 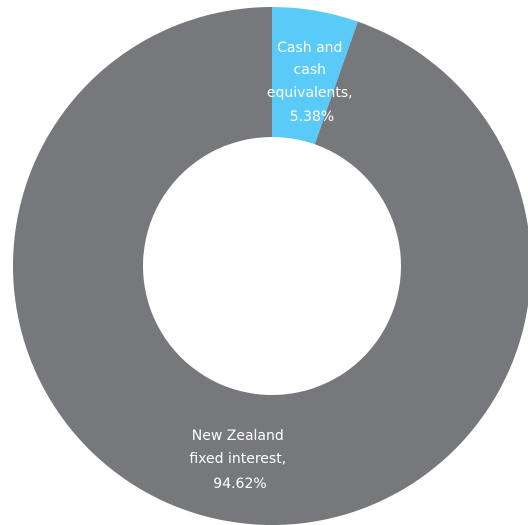 What do you see at coordinates (312, 82) in the screenshot?
I see `slice-label-cash: Cash and cash equivalents, 5.38%` at bounding box center [312, 82].